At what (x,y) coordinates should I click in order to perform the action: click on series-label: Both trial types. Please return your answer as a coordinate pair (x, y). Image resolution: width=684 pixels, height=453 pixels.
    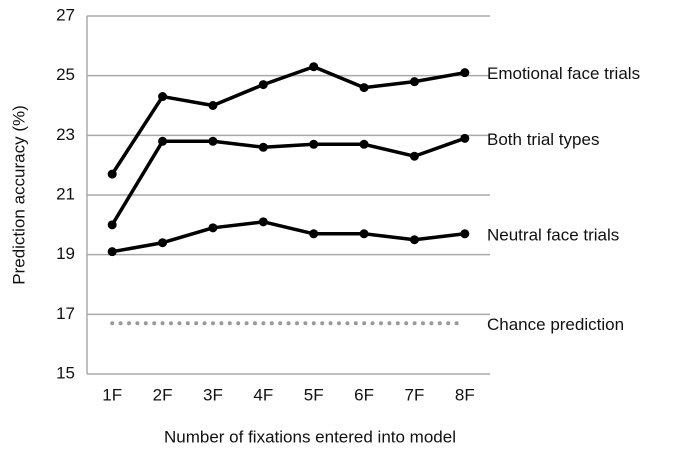
    Looking at the image, I should click on (543, 139).